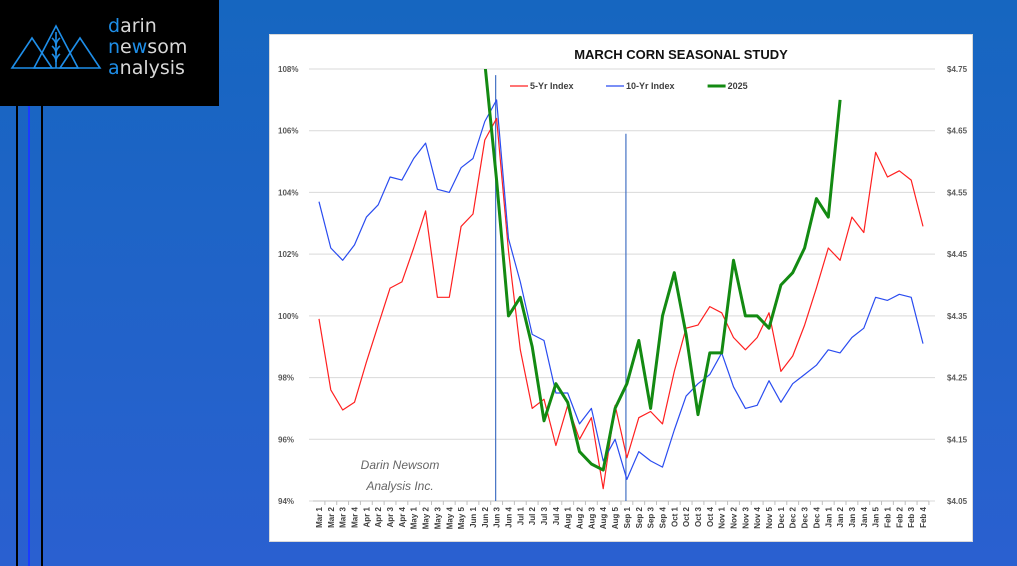  What do you see at coordinates (485, 516) in the screenshot?
I see `x-tick-label: Jun 2` at bounding box center [485, 516].